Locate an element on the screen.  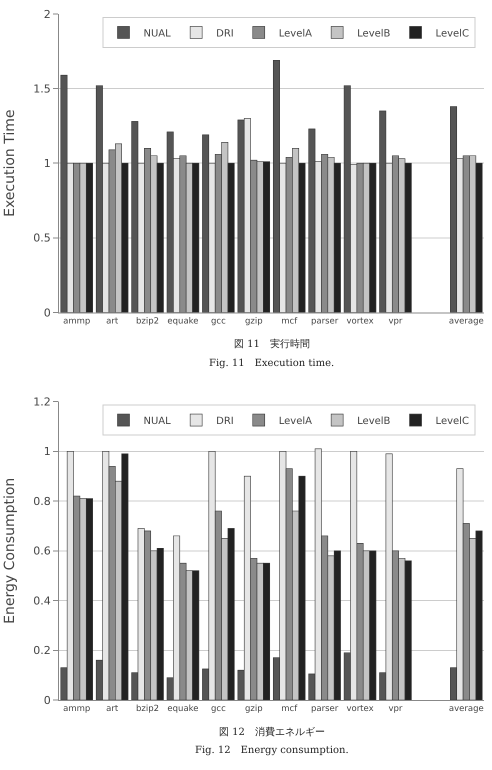
y-tick-label: 0.6 is located at coordinates (42, 551).